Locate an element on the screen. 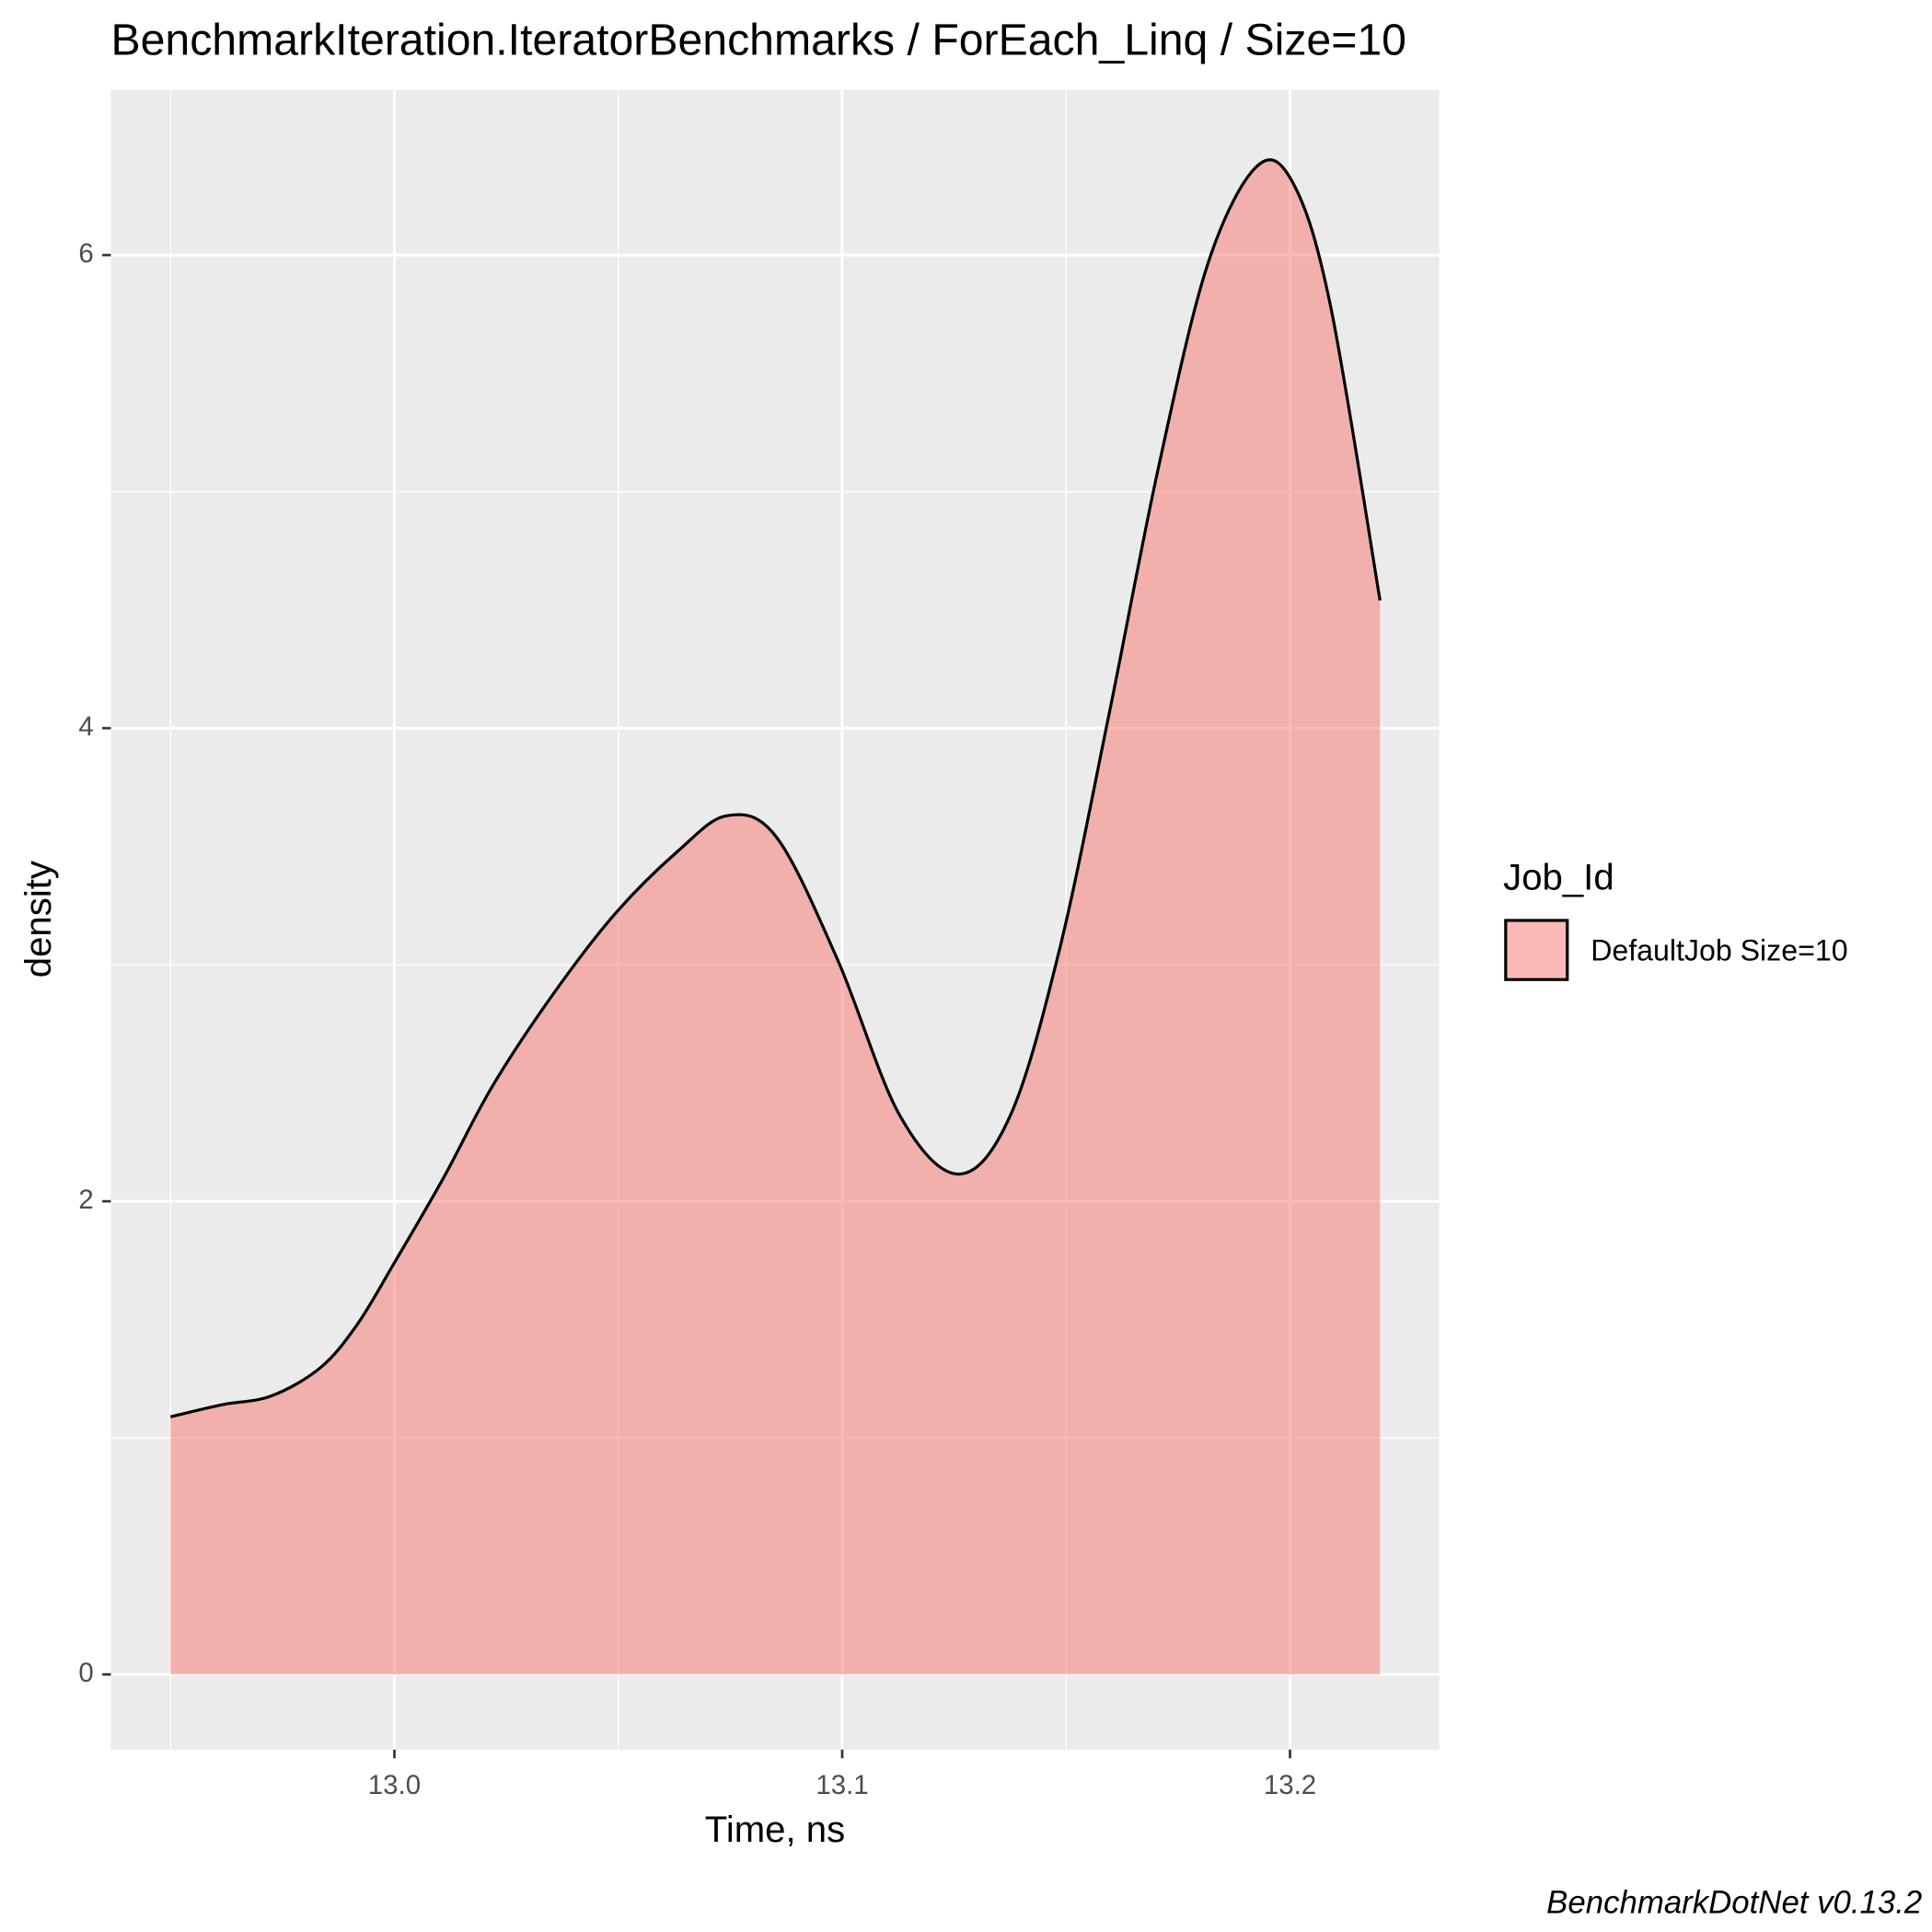 The height and width of the screenshot is (1932, 1932). y-tick-label: 0 is located at coordinates (86, 1673).